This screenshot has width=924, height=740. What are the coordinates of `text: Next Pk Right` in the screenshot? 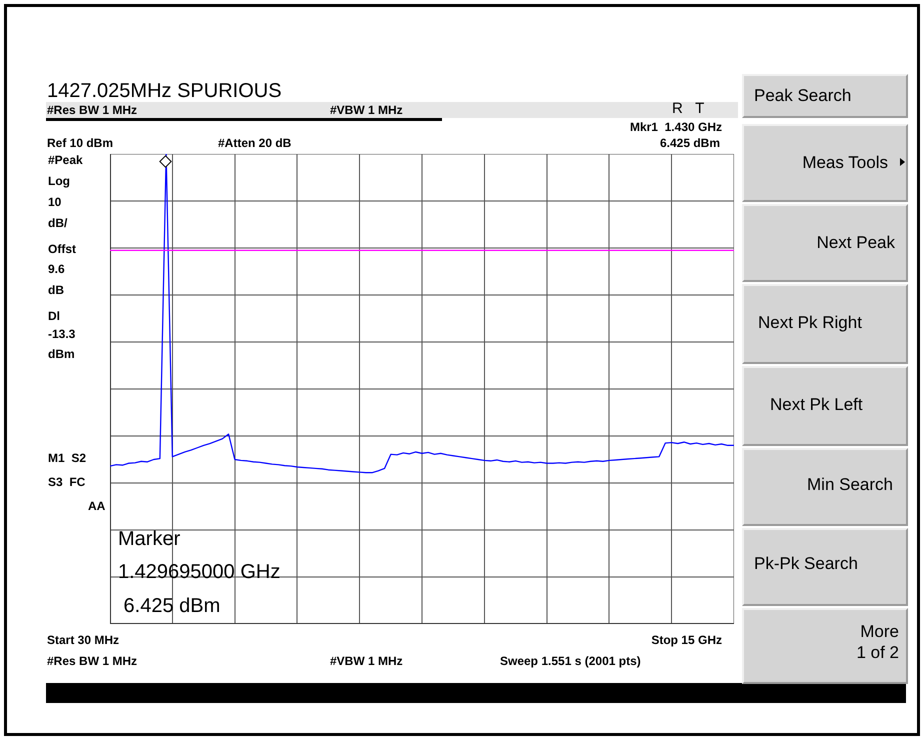 It's located at (810, 322).